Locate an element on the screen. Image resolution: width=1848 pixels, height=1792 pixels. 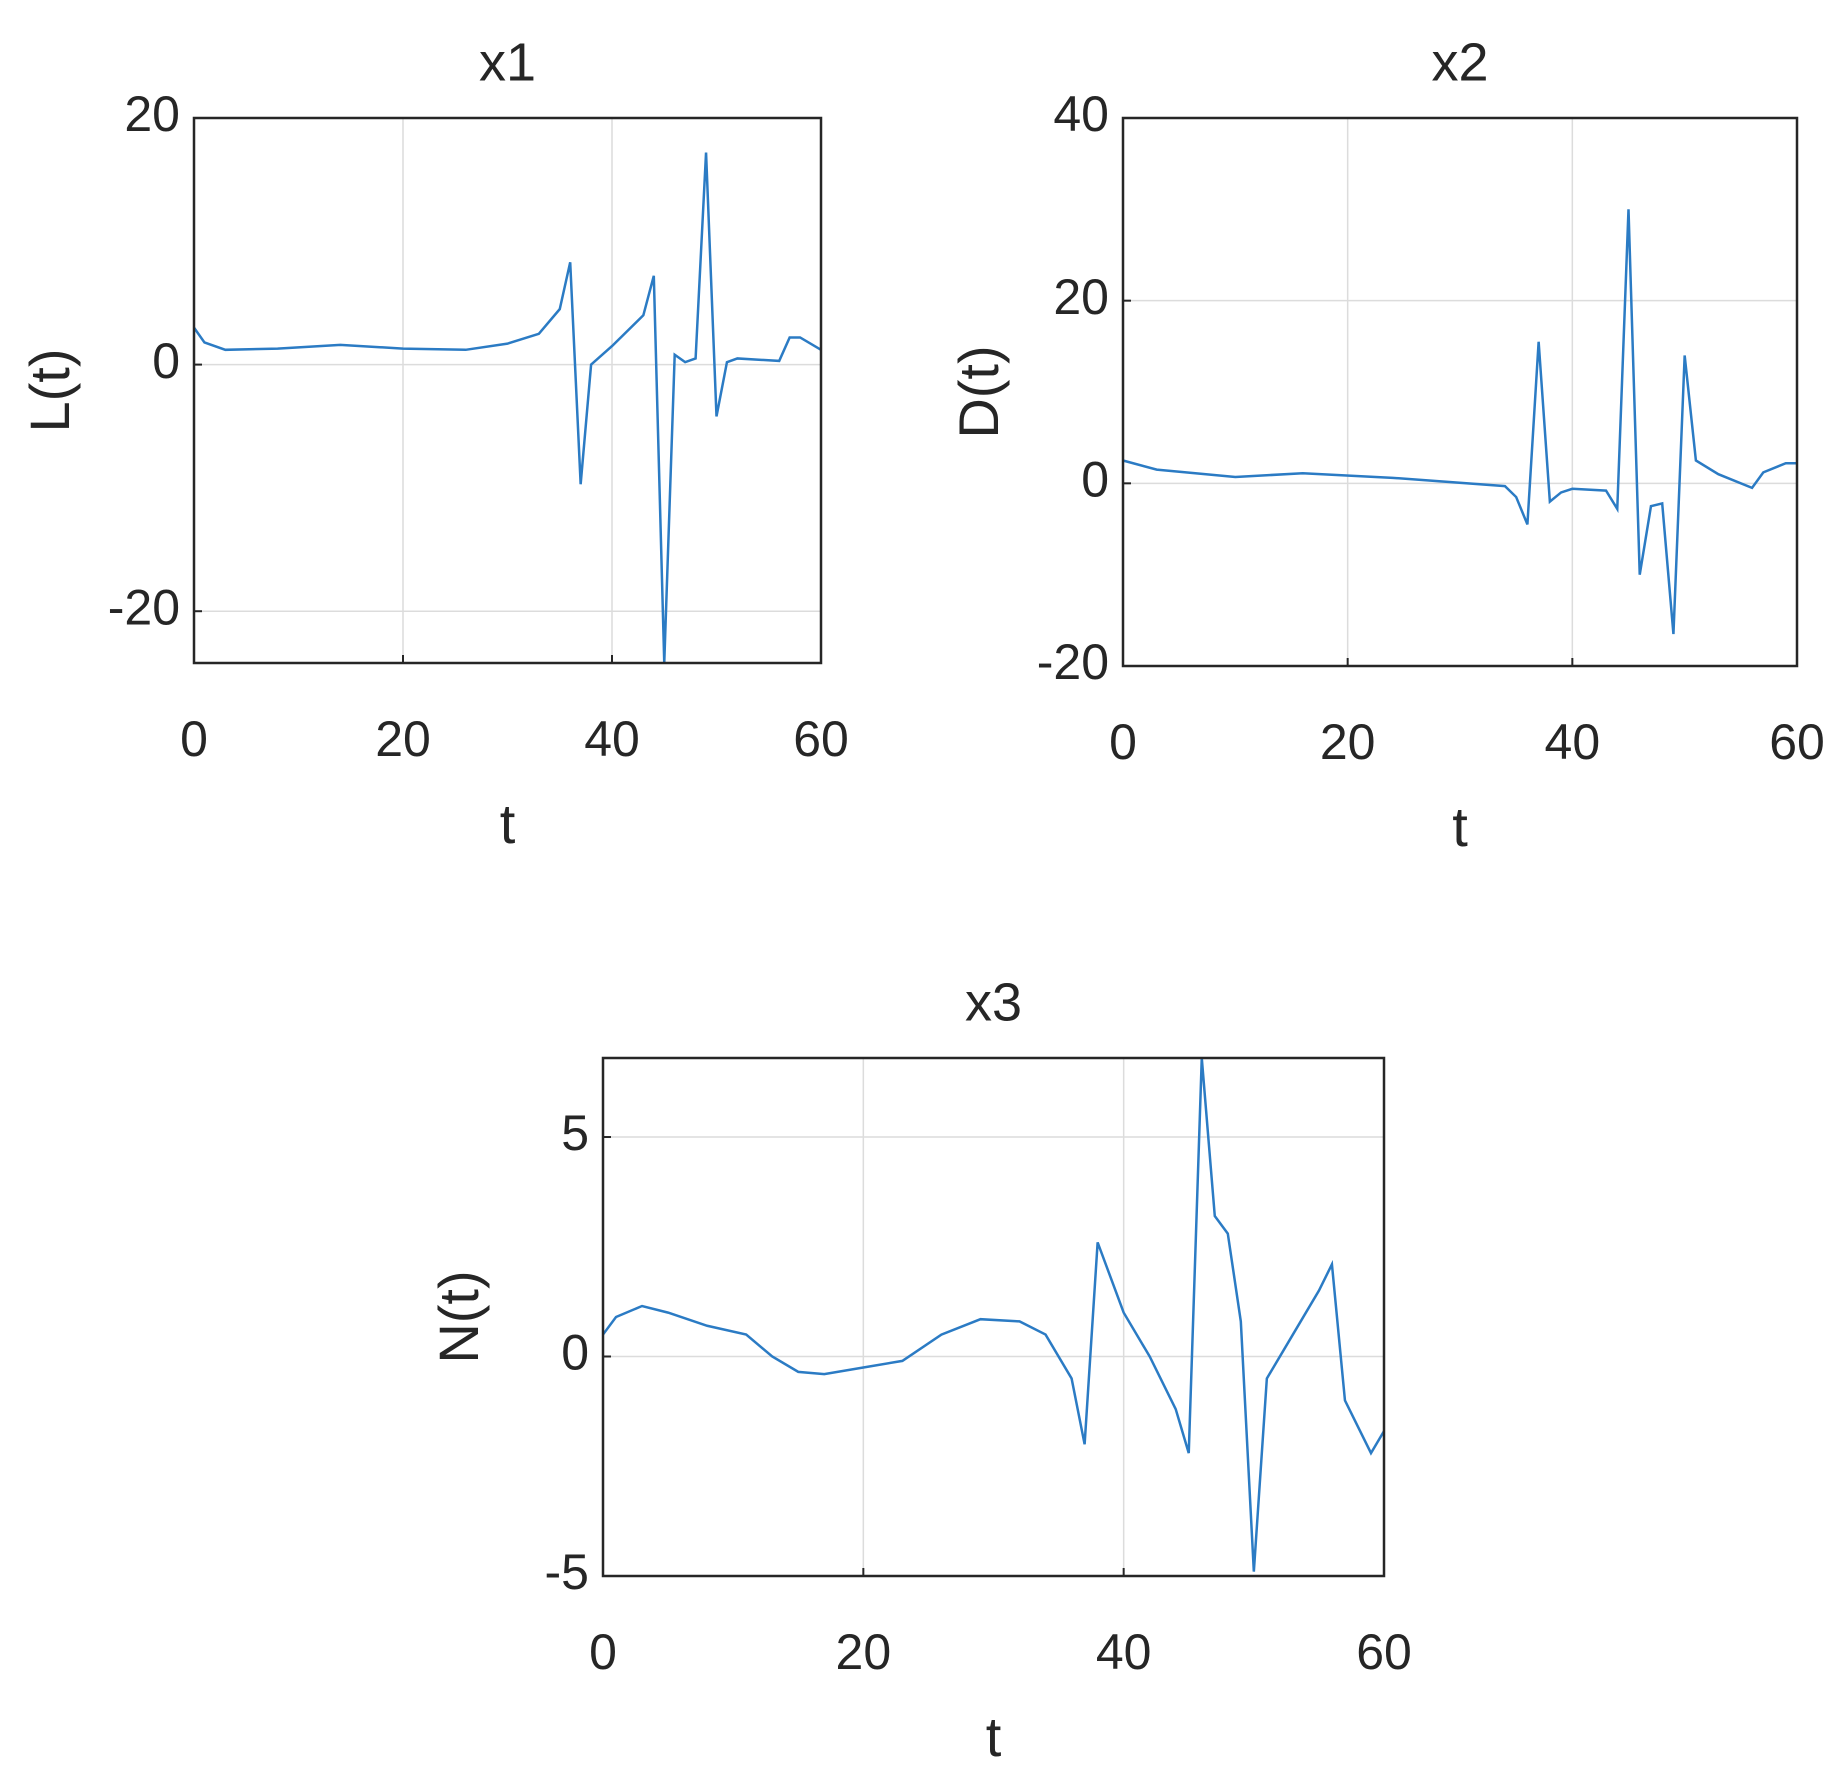
y-tick-label: -5 is located at coordinates (567, 1572).